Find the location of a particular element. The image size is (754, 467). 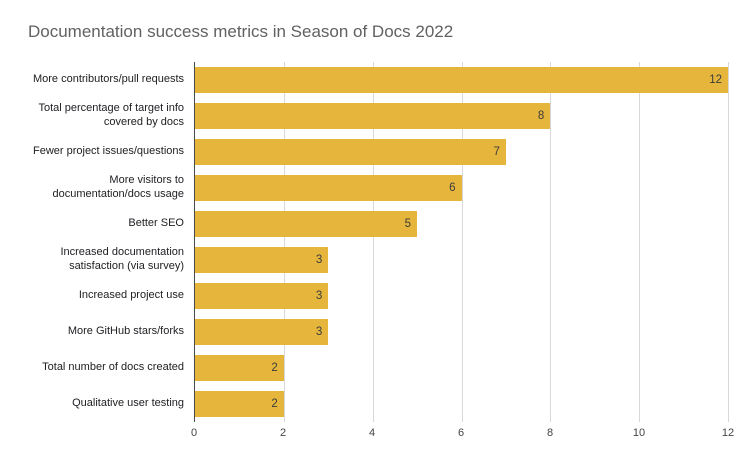

category-label: Total number of docs created is located at coordinates (113, 367).